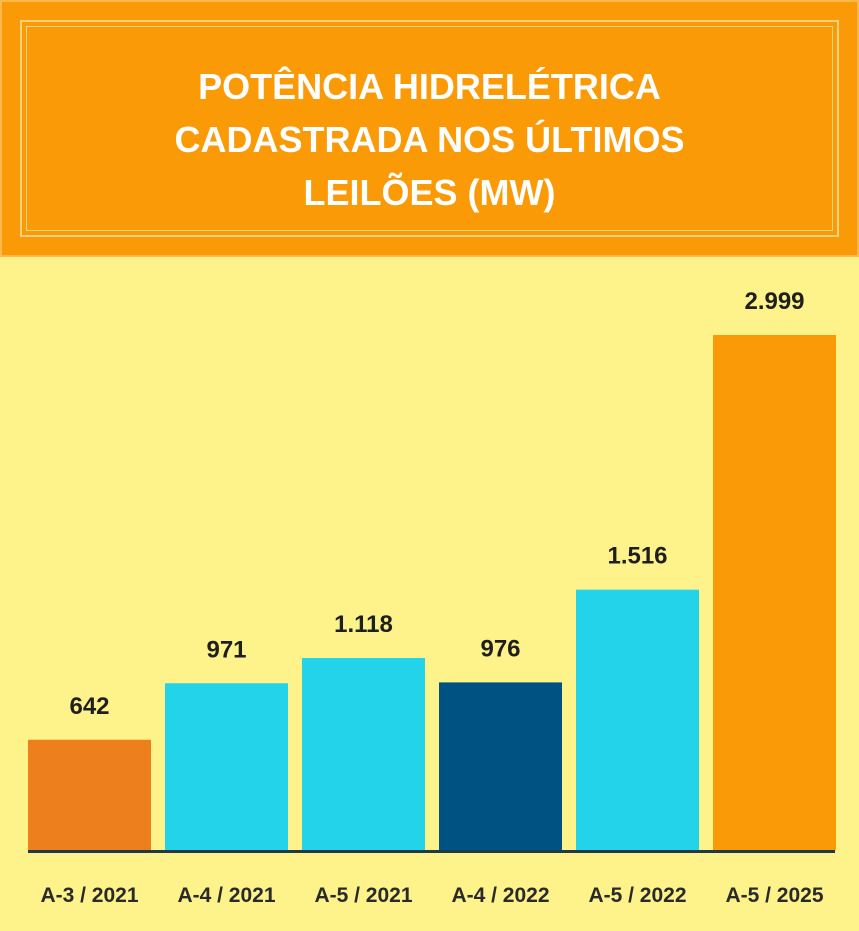 This screenshot has width=859, height=931. What do you see at coordinates (226, 895) in the screenshot?
I see `category-label-2: A-4 / 2021` at bounding box center [226, 895].